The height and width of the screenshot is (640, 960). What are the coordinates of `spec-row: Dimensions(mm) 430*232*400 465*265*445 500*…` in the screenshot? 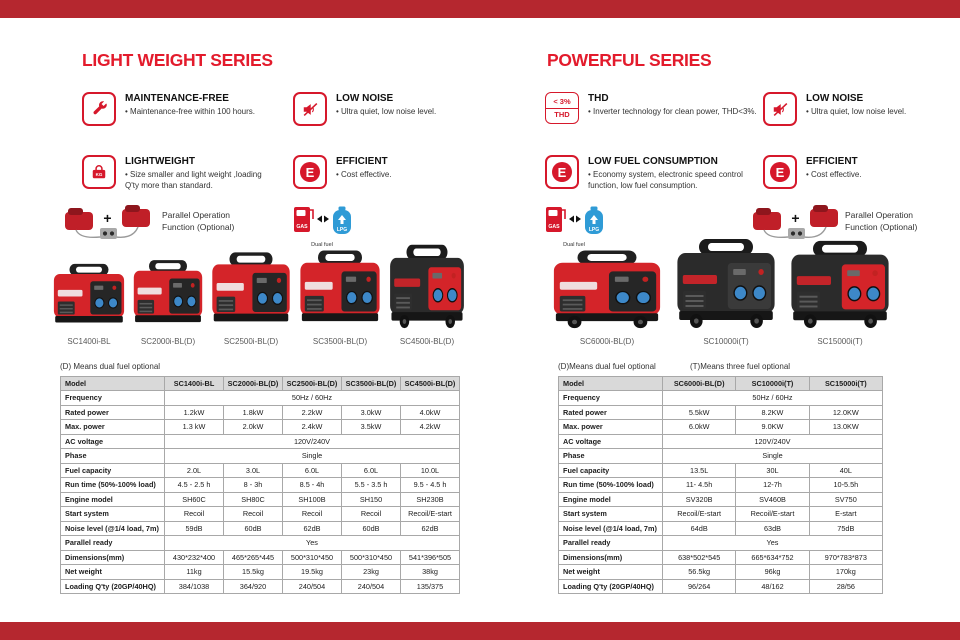 It's located at (260, 557).